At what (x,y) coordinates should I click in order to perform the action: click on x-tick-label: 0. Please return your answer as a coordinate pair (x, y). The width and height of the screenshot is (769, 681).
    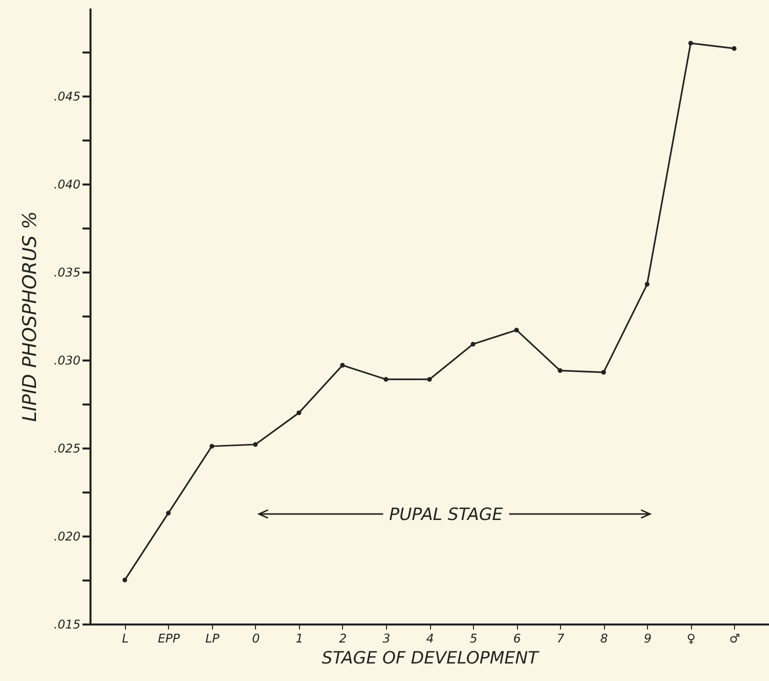
    Looking at the image, I should click on (256, 639).